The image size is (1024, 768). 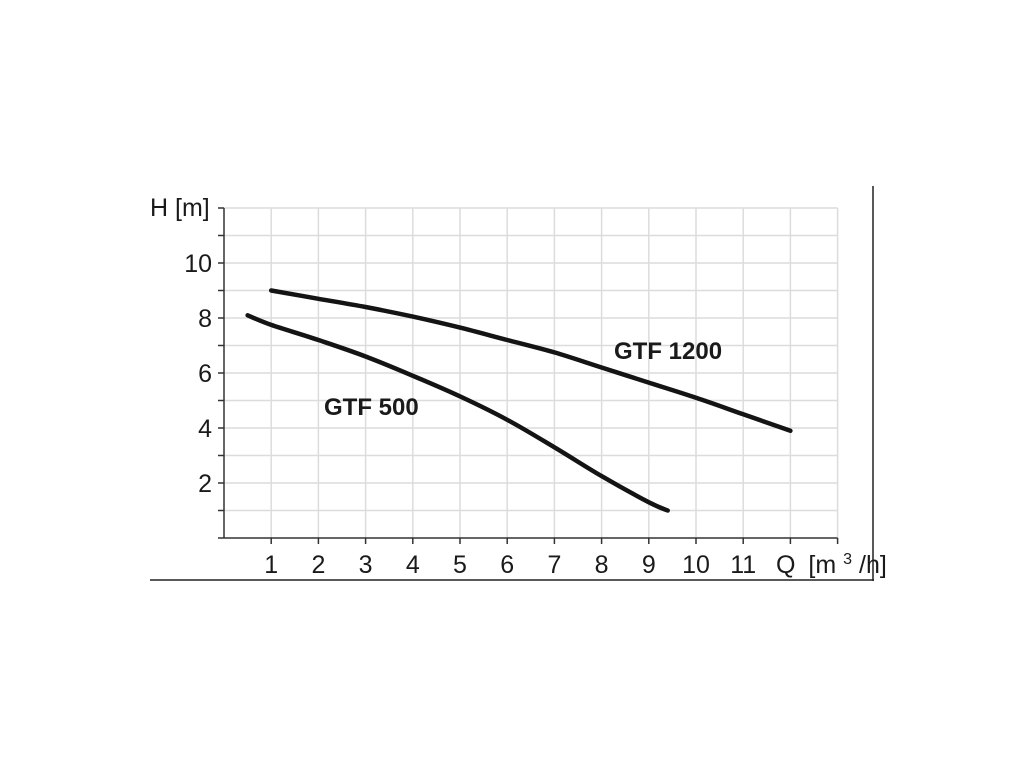 I want to click on x-tick-label: 8, so click(x=602, y=565).